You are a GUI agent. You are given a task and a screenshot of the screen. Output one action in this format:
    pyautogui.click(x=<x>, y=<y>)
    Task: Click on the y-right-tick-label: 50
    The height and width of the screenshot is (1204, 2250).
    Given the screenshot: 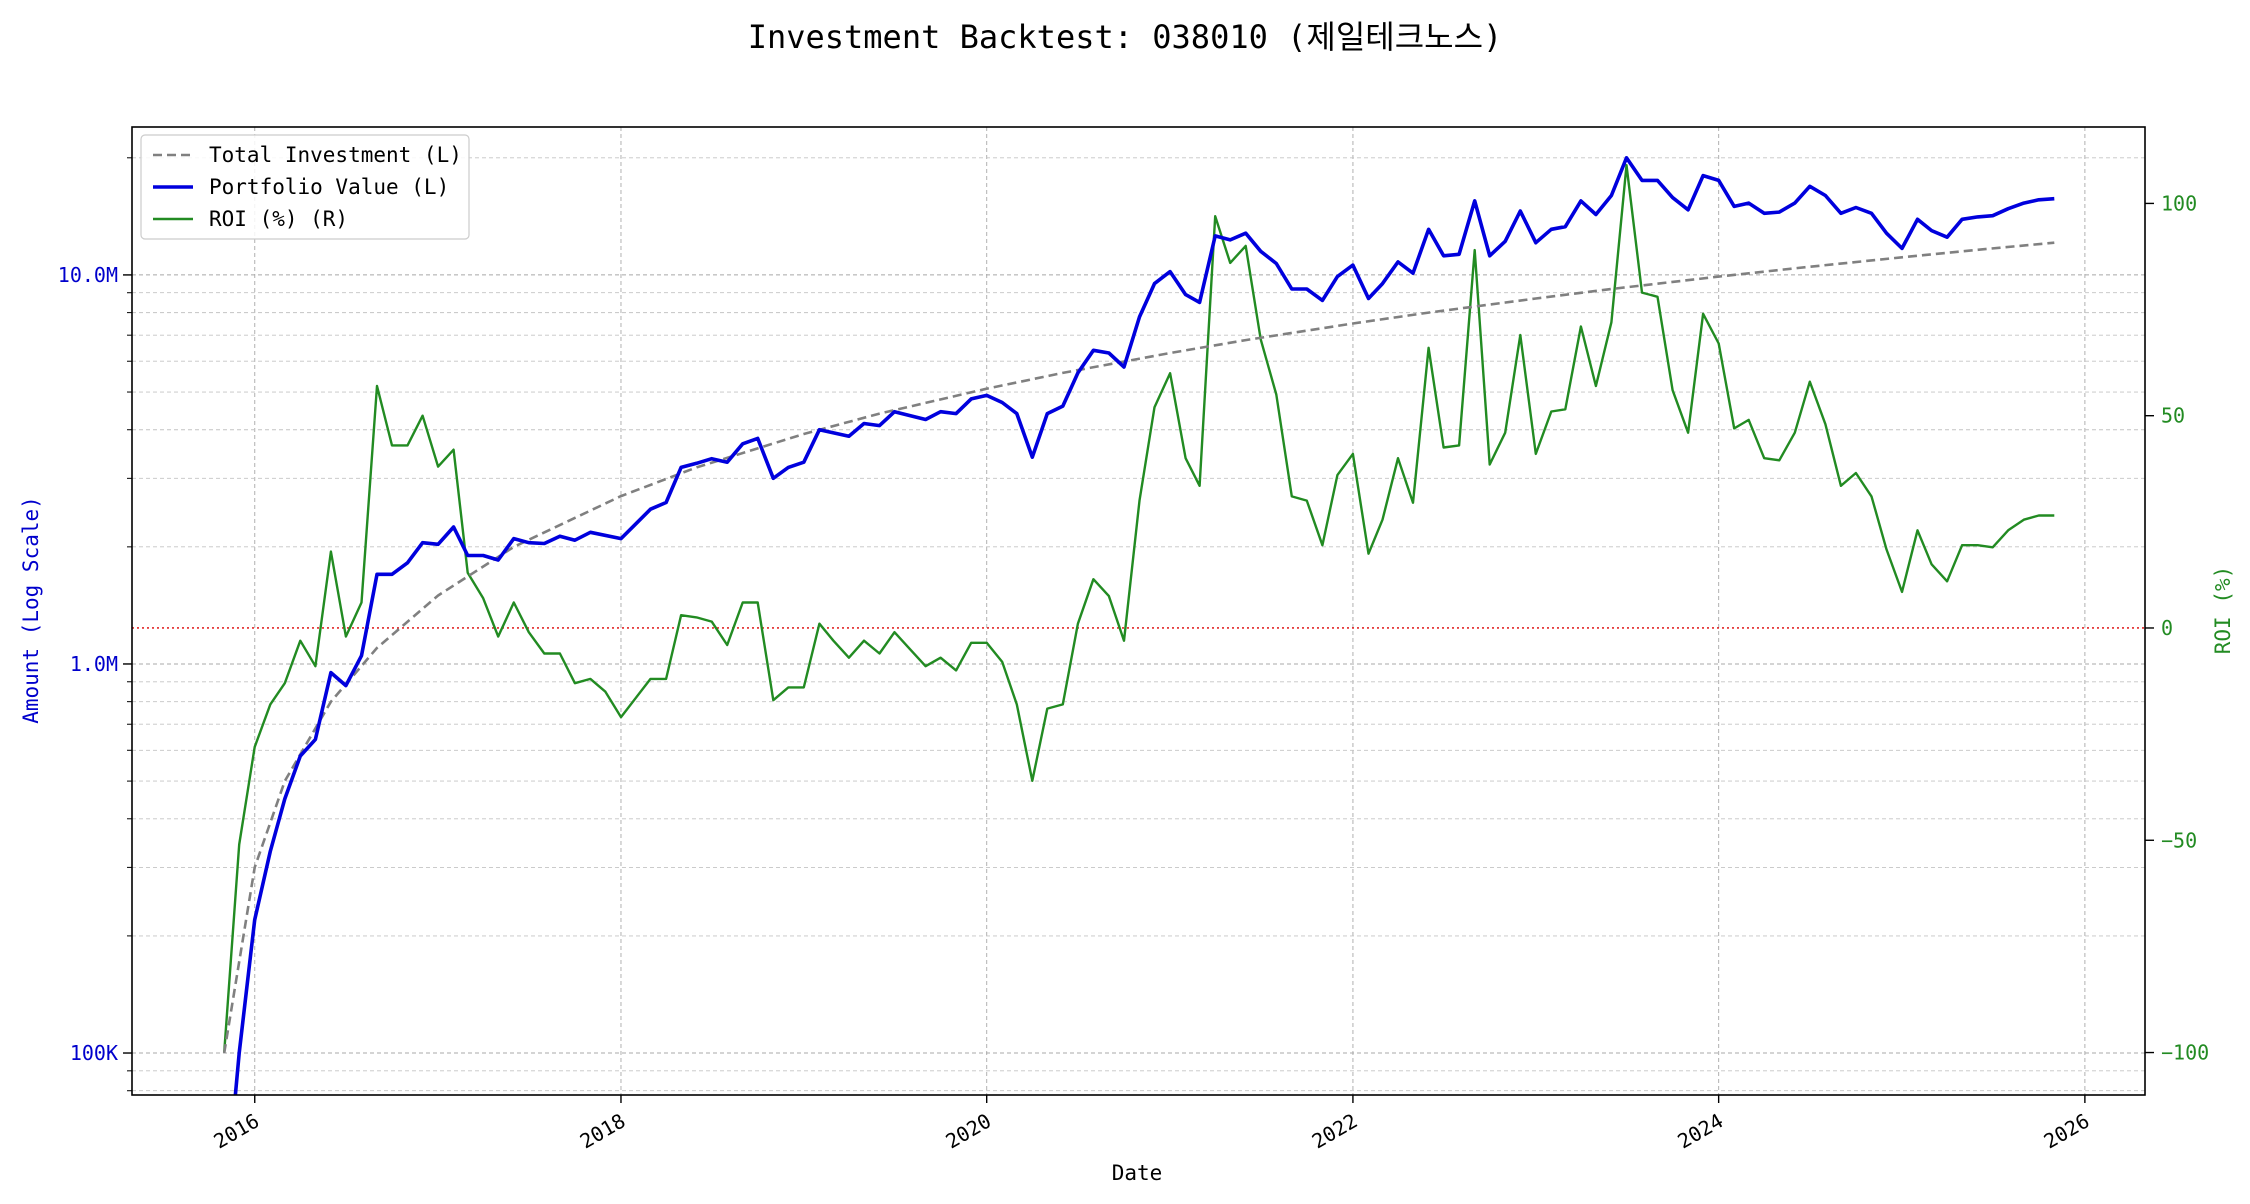 What is the action you would take?
    pyautogui.click(x=2173, y=416)
    